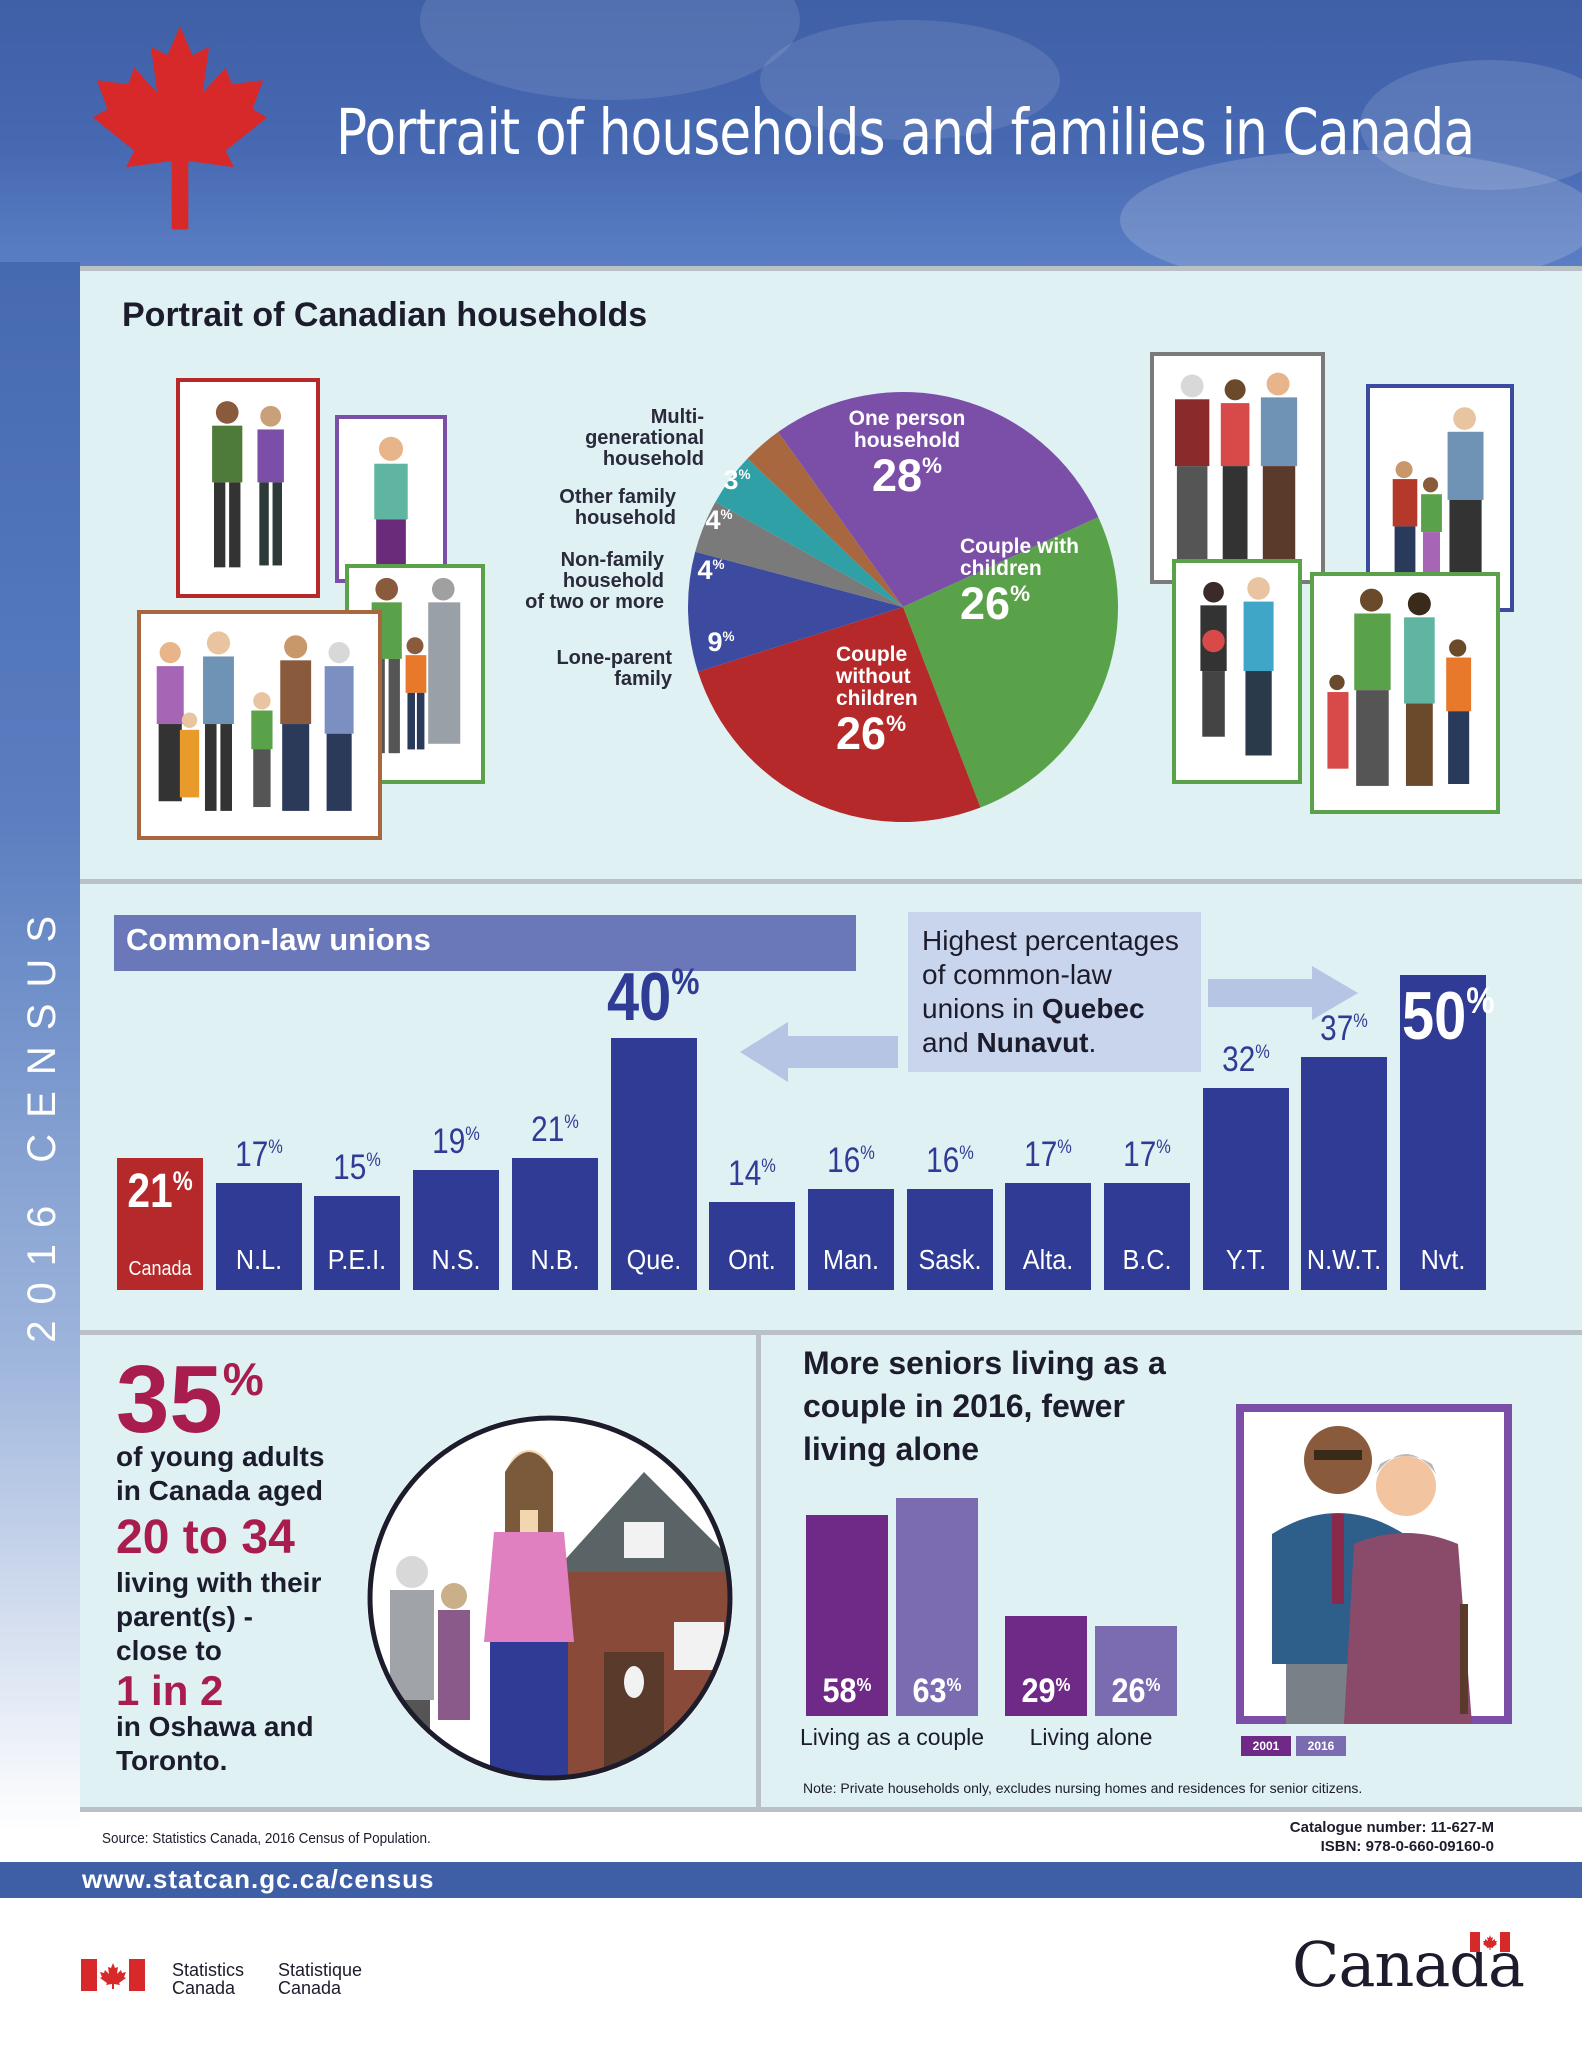 The width and height of the screenshot is (1582, 2048). What do you see at coordinates (357, 1167) in the screenshot?
I see `bar-value: 15%` at bounding box center [357, 1167].